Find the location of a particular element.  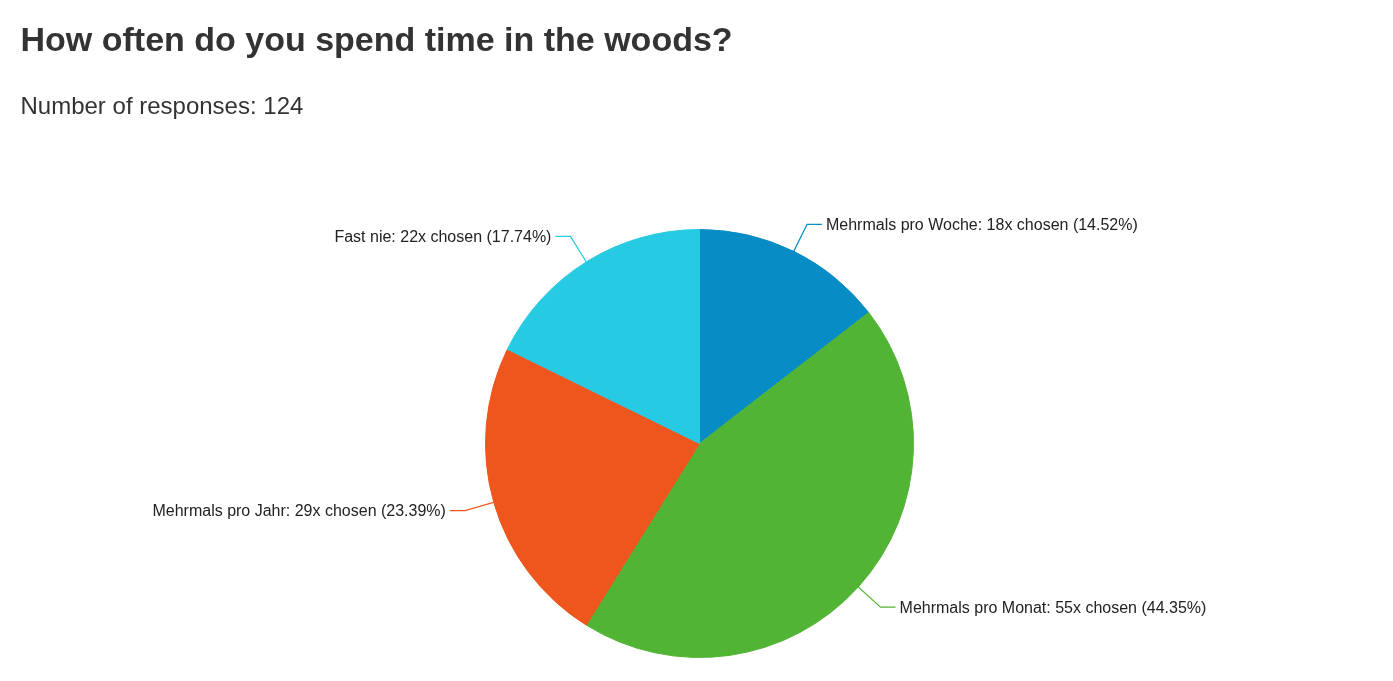

slice-label: Fast nie: 22x chosen (17.74%) is located at coordinates (443, 236).